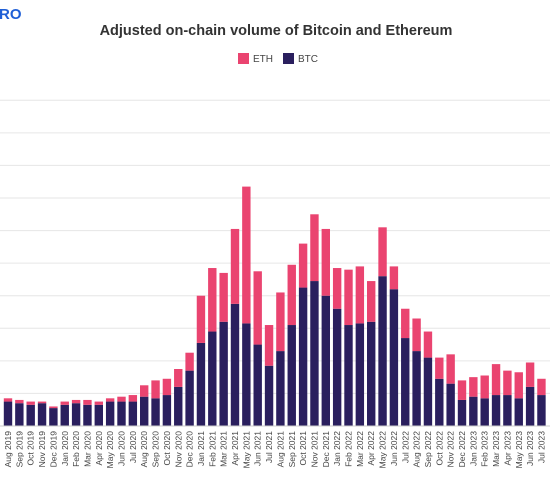 Image resolution: width=550 pixels, height=492 pixels. I want to click on x-tick-label: Sep 2022, so click(428, 449).